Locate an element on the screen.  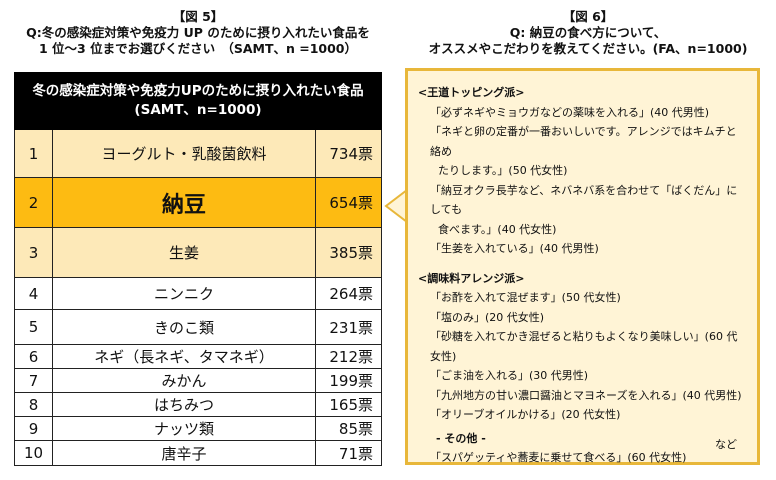
figure5-question-line1: Q:冬の感染症対策や免疫力 UP のために摂り入れたい食品を is located at coordinates (198, 32).